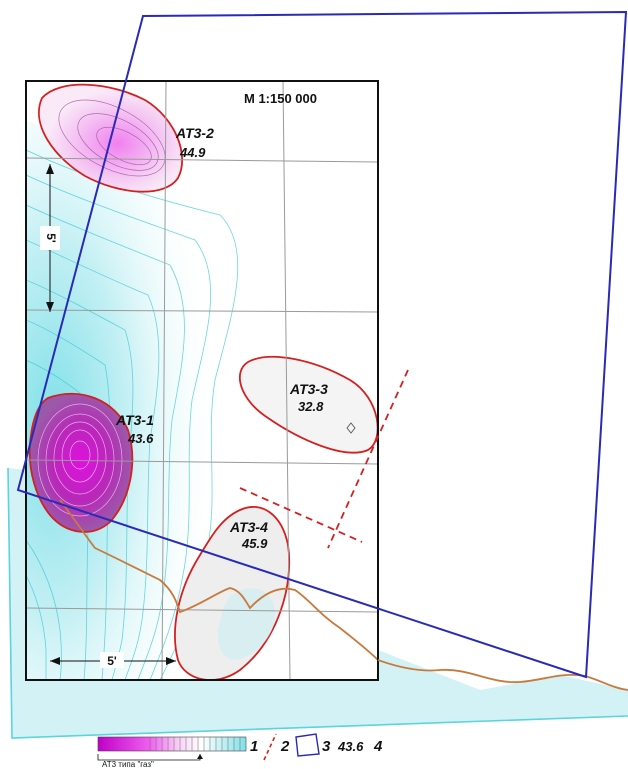 The image size is (628, 769). What do you see at coordinates (280, 98) in the screenshot?
I see `map-scale-label: M 1:150 000` at bounding box center [280, 98].